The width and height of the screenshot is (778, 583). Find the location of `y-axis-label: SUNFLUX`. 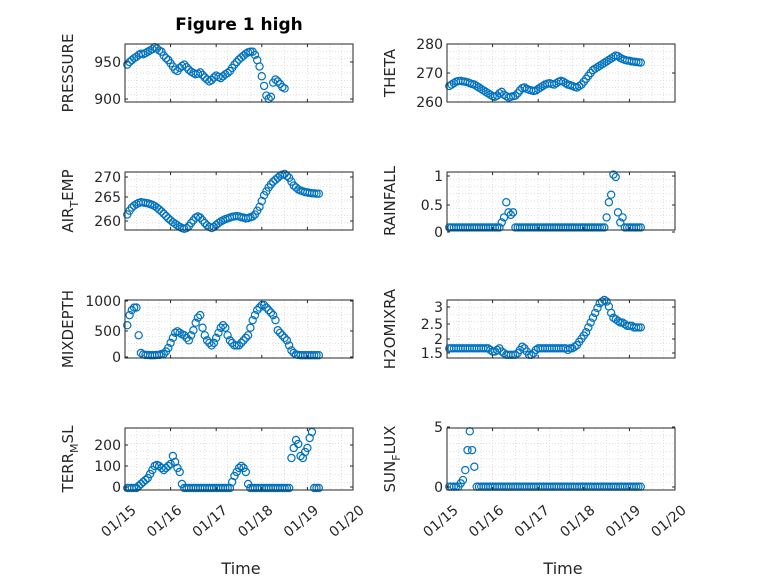

y-axis-label: SUNFLUX is located at coordinates (392, 459).